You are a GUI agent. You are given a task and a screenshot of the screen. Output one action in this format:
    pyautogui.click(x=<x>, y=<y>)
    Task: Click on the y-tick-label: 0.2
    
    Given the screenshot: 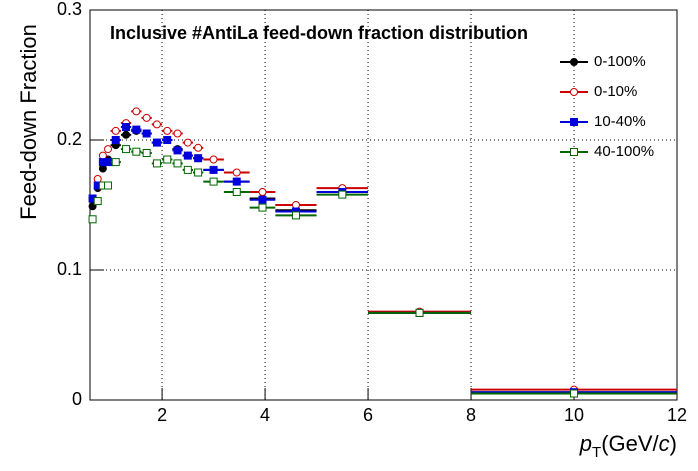 What is the action you would take?
    pyautogui.click(x=69, y=139)
    